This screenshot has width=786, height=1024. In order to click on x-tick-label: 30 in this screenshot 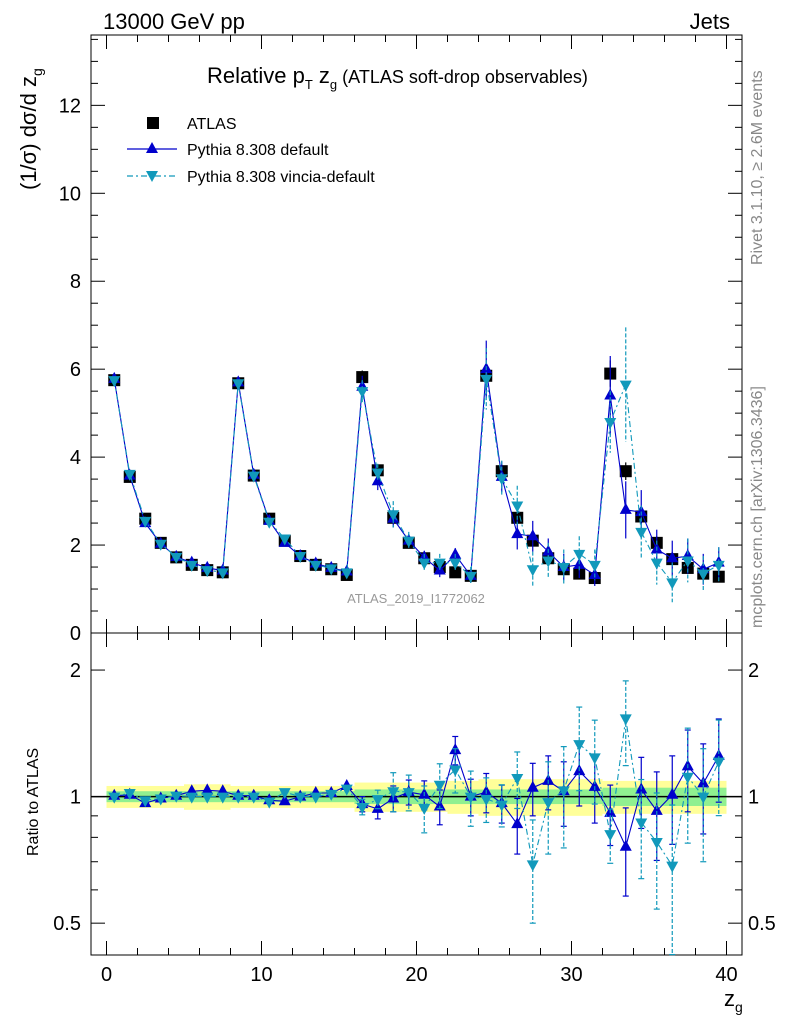, I will do `click(571, 975)`.